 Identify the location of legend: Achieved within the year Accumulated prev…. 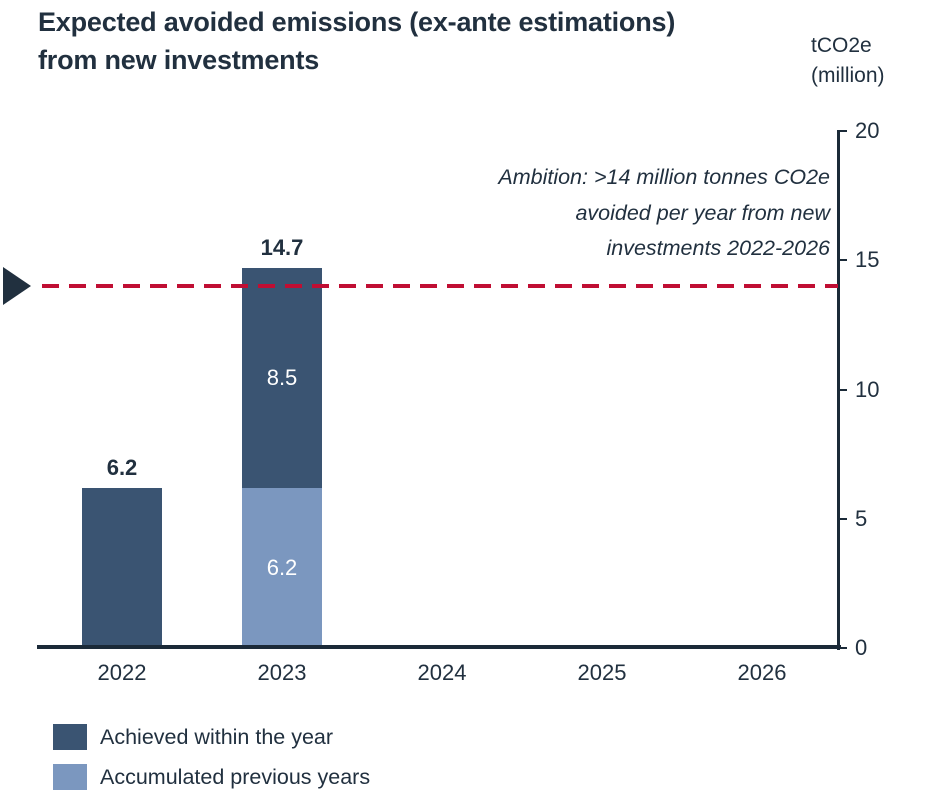
(211, 764).